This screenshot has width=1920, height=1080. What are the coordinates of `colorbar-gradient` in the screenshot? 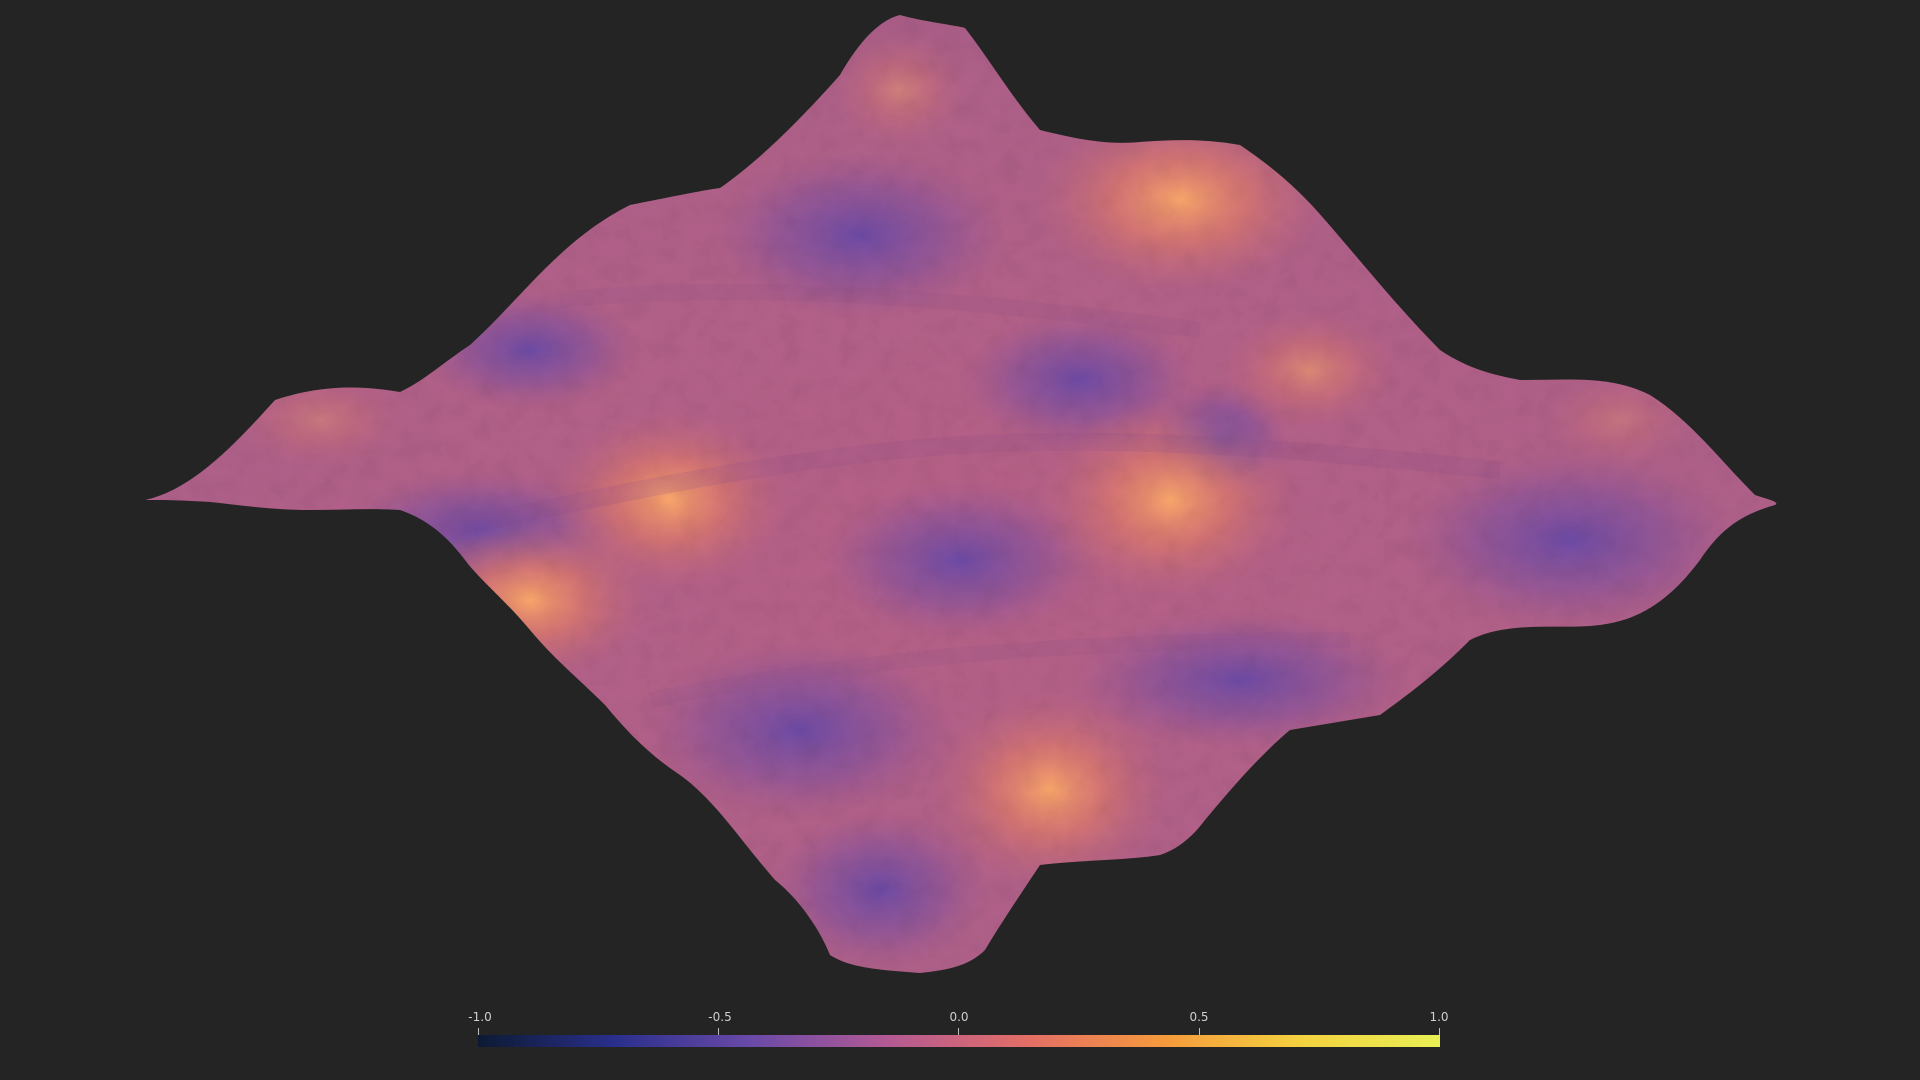 It's located at (959, 1041).